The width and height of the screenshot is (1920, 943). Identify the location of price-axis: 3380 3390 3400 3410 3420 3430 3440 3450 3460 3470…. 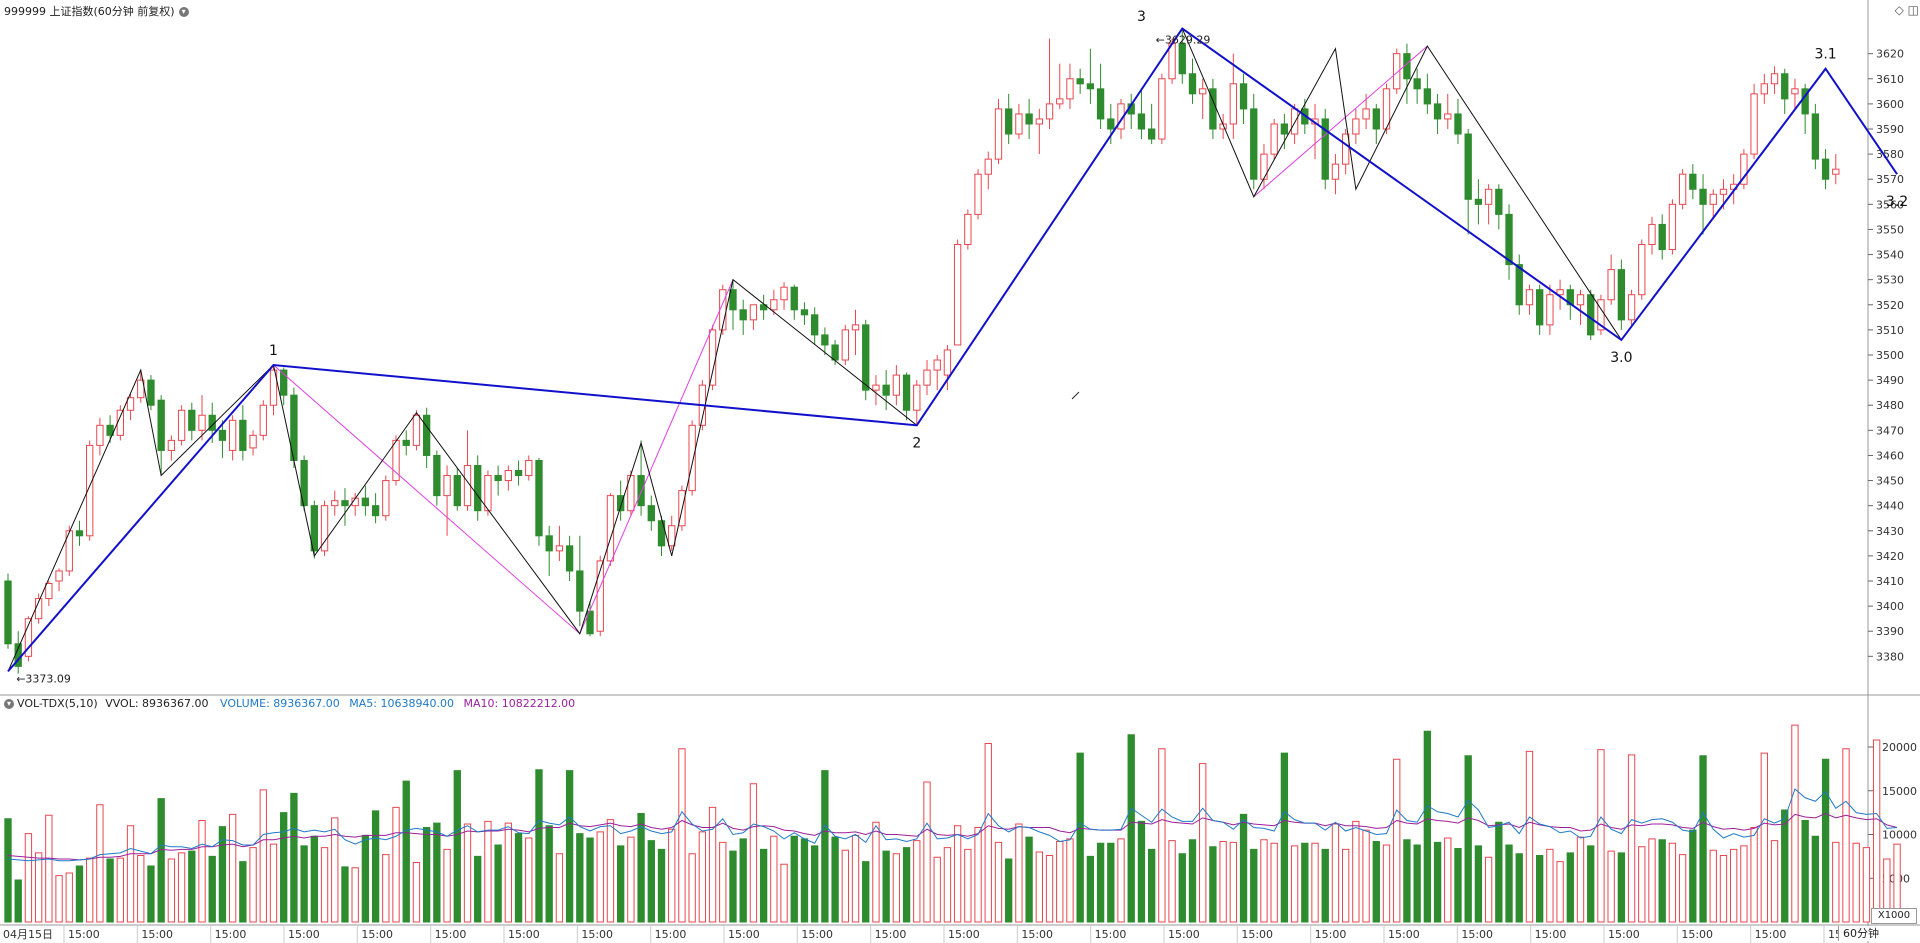
(1886, 355).